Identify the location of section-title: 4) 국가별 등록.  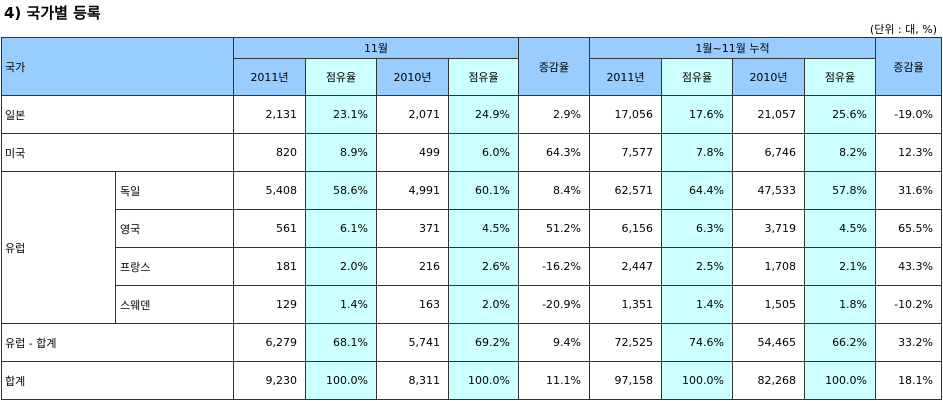
(52, 13).